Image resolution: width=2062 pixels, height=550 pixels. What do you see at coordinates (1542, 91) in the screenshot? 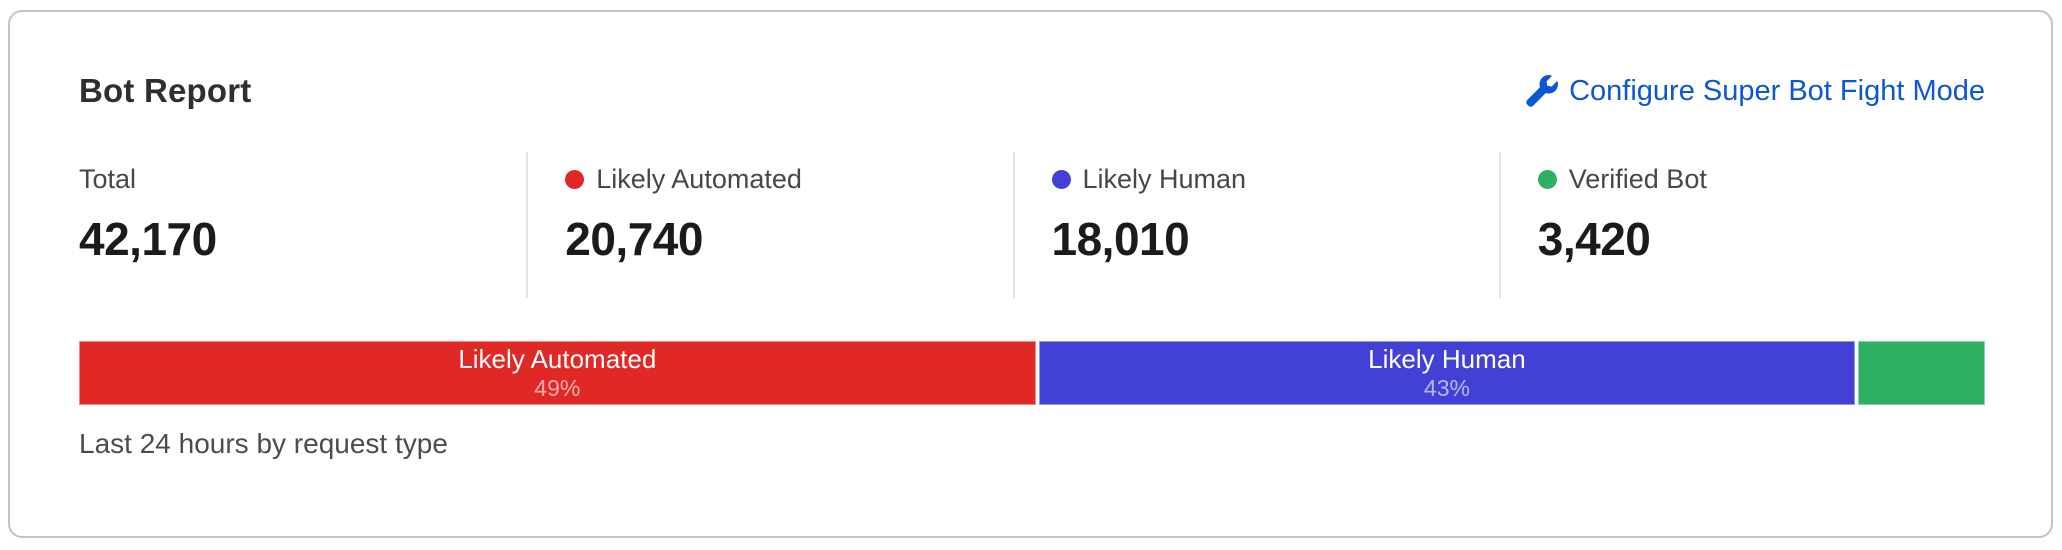
I see `wrench-icon` at bounding box center [1542, 91].